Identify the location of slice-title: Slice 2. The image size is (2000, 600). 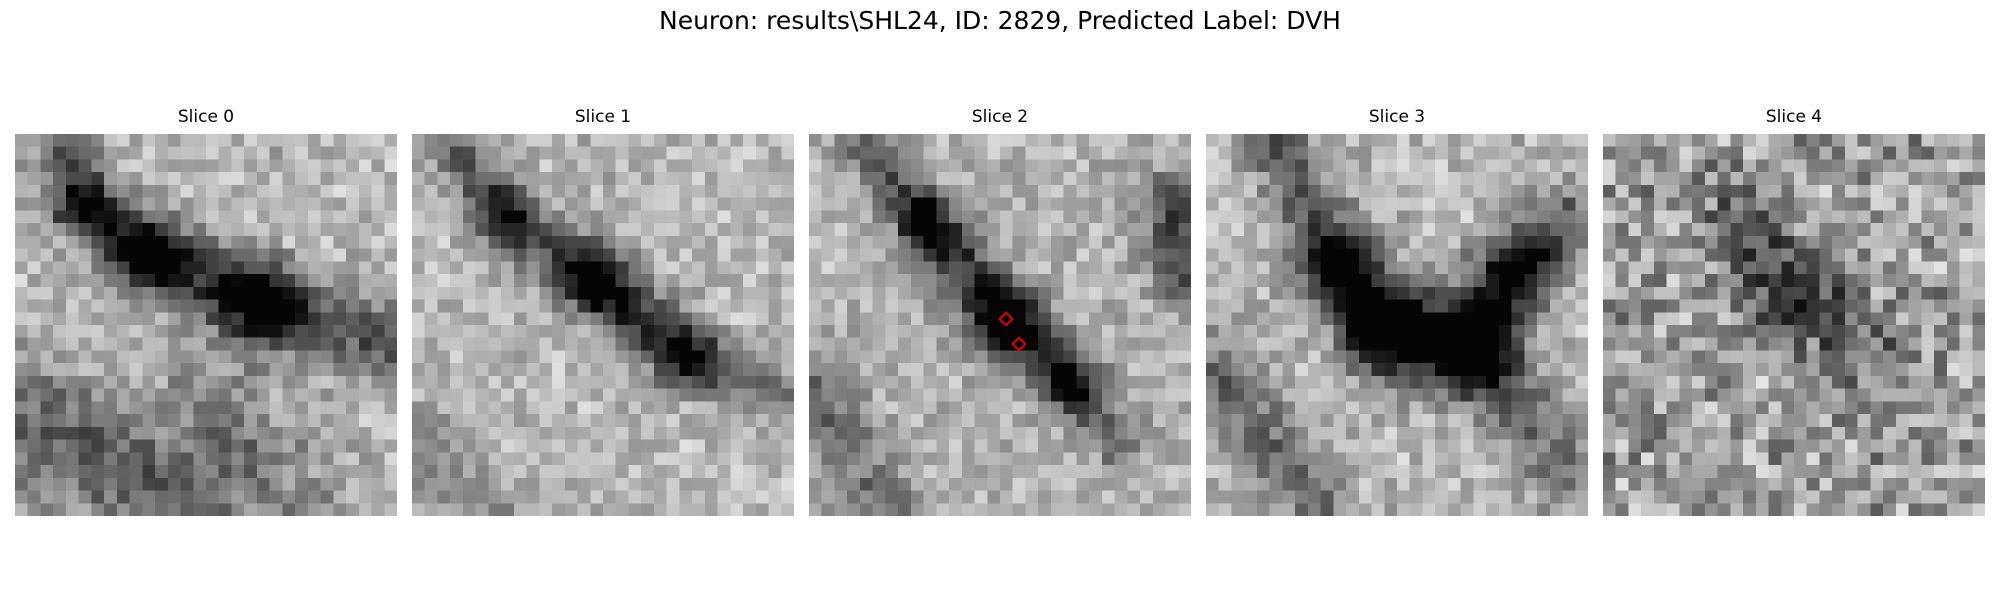
(1000, 117).